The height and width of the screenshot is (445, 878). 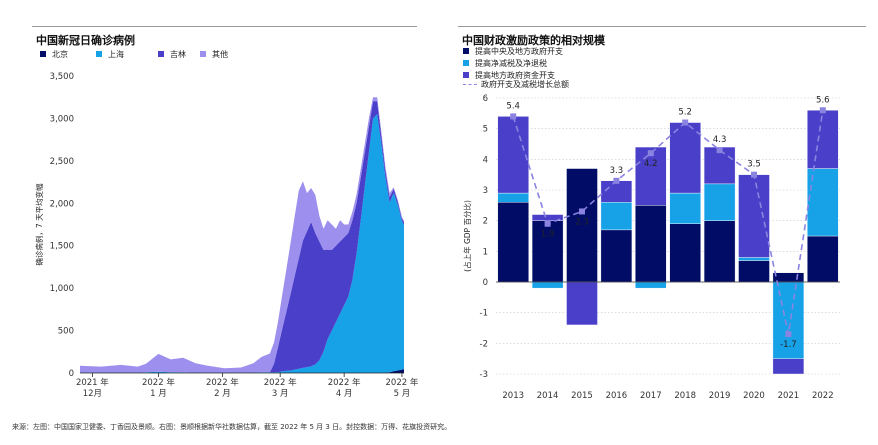 I want to click on y-tick-label: 2,000, so click(x=62, y=204).